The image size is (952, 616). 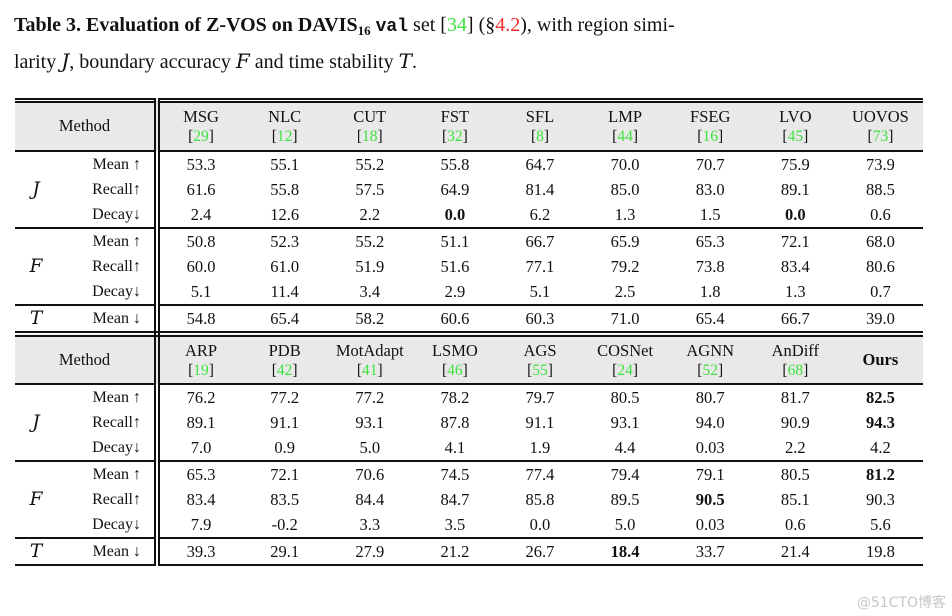 What do you see at coordinates (242, 61) in the screenshot?
I see `boundary-accuracy-symbol: F` at bounding box center [242, 61].